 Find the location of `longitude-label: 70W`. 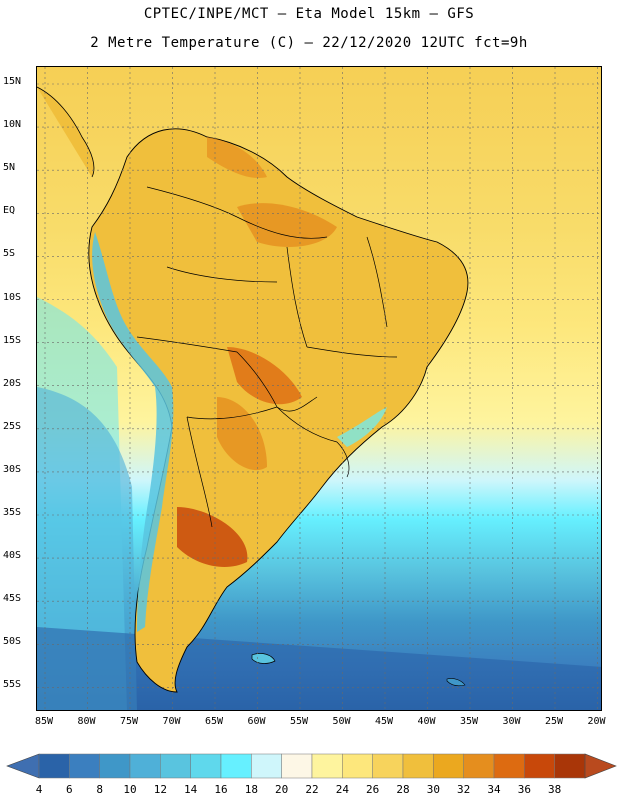

longitude-label: 70W is located at coordinates (171, 721).